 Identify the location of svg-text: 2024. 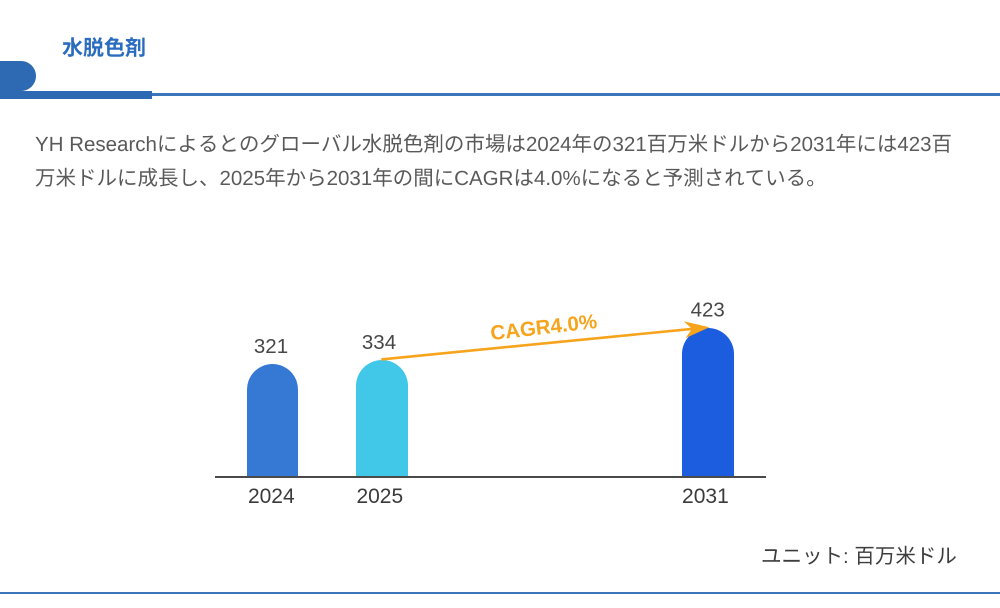
(271, 496).